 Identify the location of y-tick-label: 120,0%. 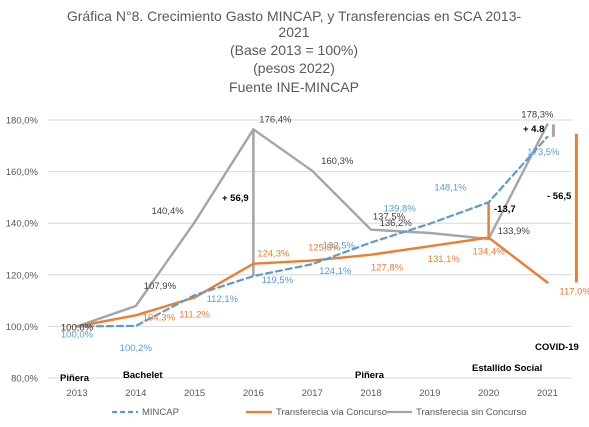
(22, 275).